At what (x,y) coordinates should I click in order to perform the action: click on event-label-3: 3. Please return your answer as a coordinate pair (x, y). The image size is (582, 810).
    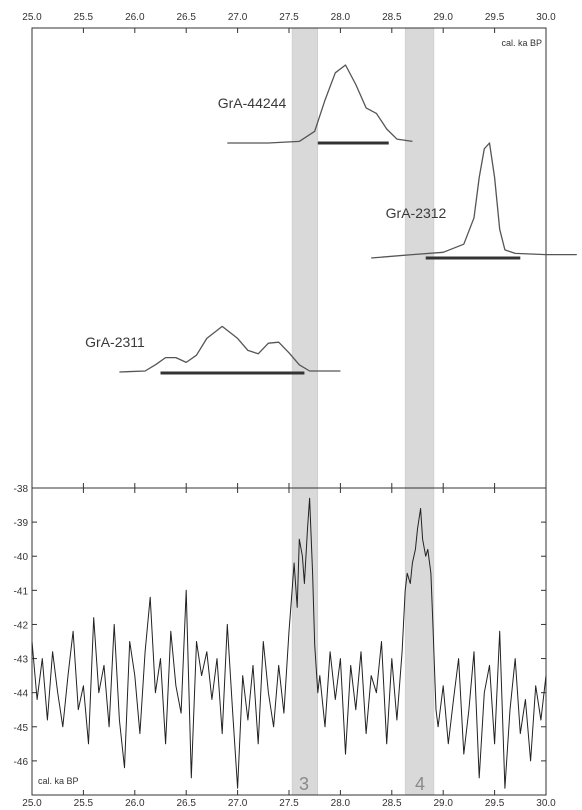
    Looking at the image, I should click on (304, 784).